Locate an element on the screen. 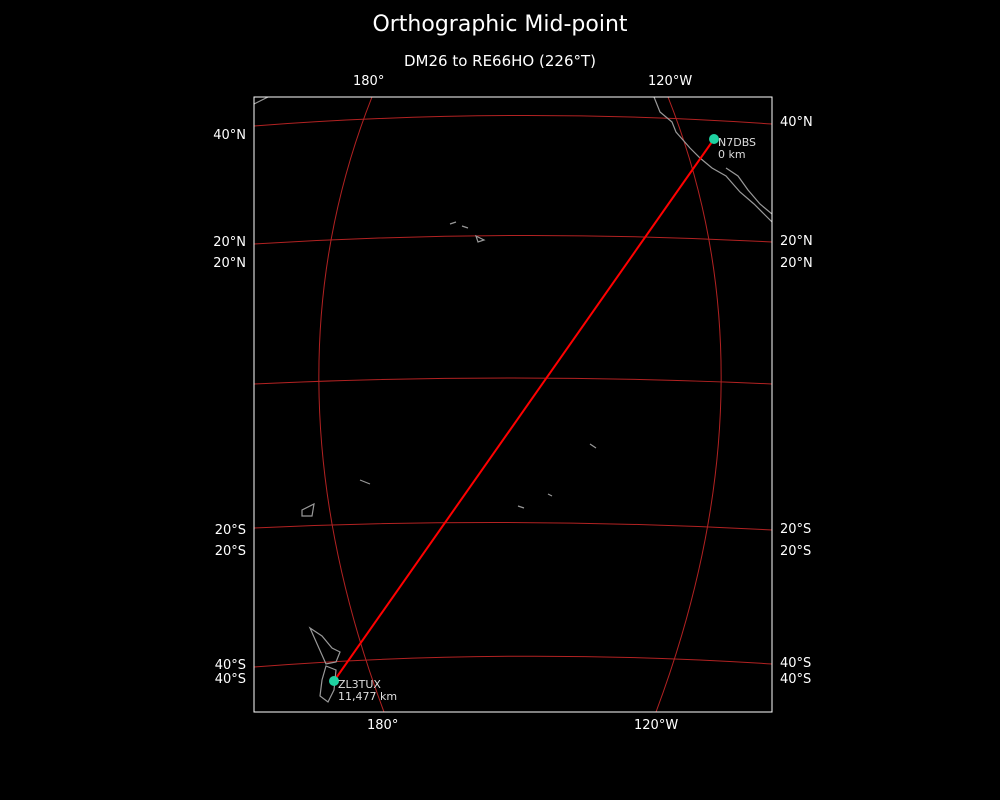 This screenshot has width=1000, height=800. station-distance: 0 km is located at coordinates (732, 154).